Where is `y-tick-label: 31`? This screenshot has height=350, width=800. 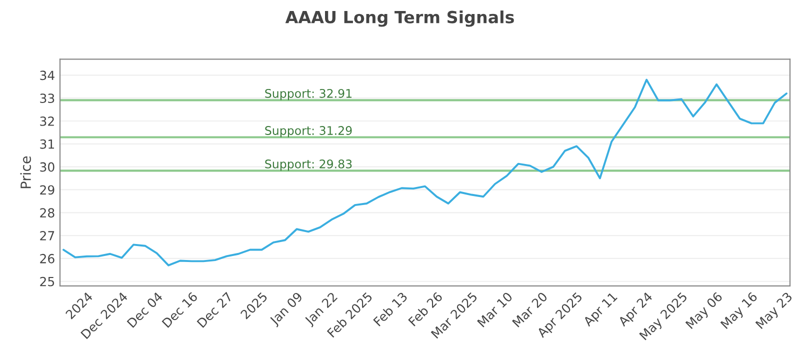 y-tick-label: 31 is located at coordinates (47, 144).